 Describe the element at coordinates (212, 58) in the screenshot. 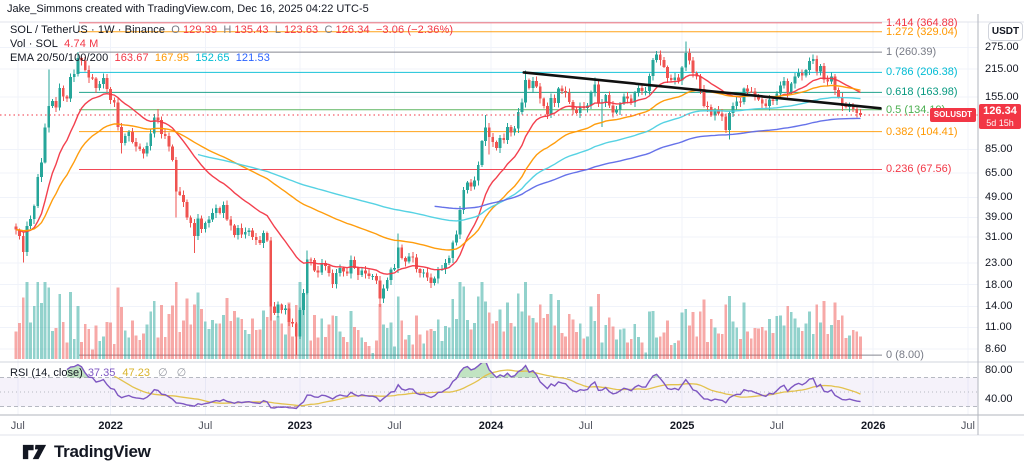

I see `ema100-value: 152.65` at that location.